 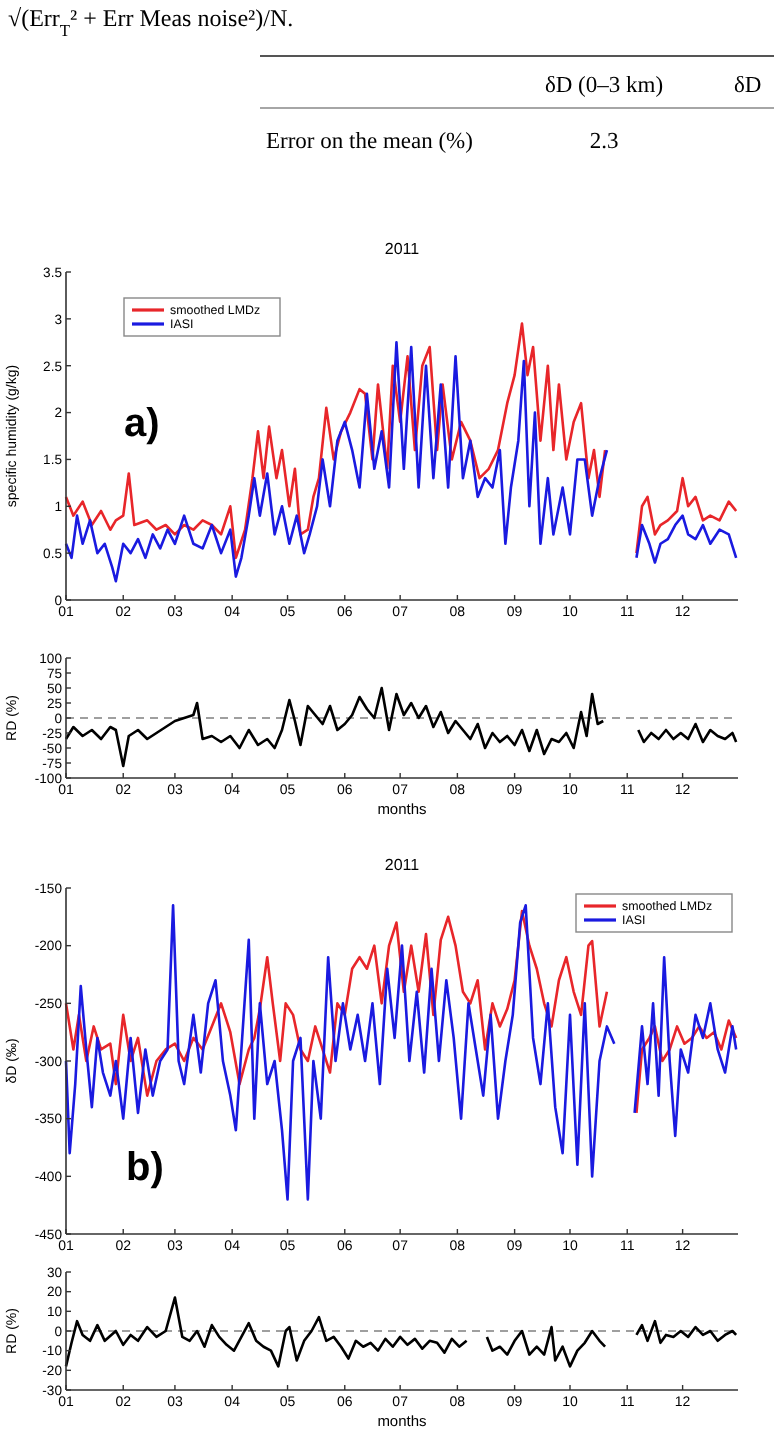 I want to click on text: δD (0–3 km), so click(x=604, y=86).